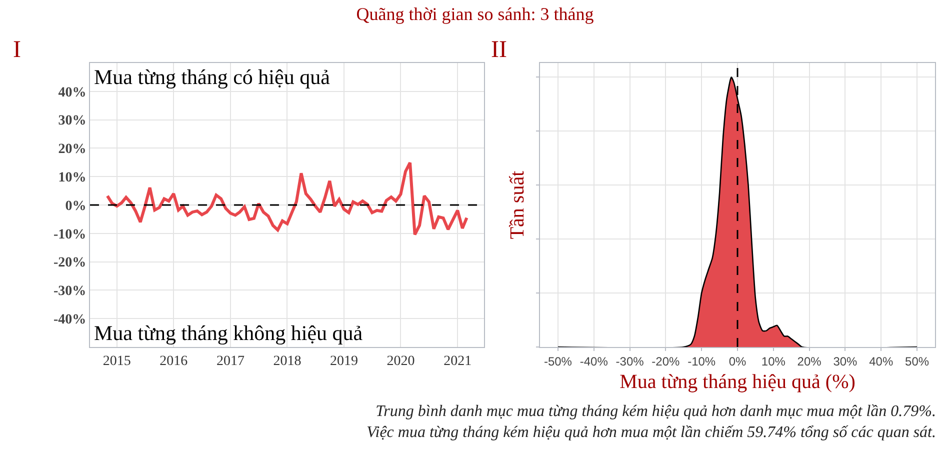 The height and width of the screenshot is (450, 950). What do you see at coordinates (458, 361) in the screenshot?
I see `x-tick-label: 2021` at bounding box center [458, 361].